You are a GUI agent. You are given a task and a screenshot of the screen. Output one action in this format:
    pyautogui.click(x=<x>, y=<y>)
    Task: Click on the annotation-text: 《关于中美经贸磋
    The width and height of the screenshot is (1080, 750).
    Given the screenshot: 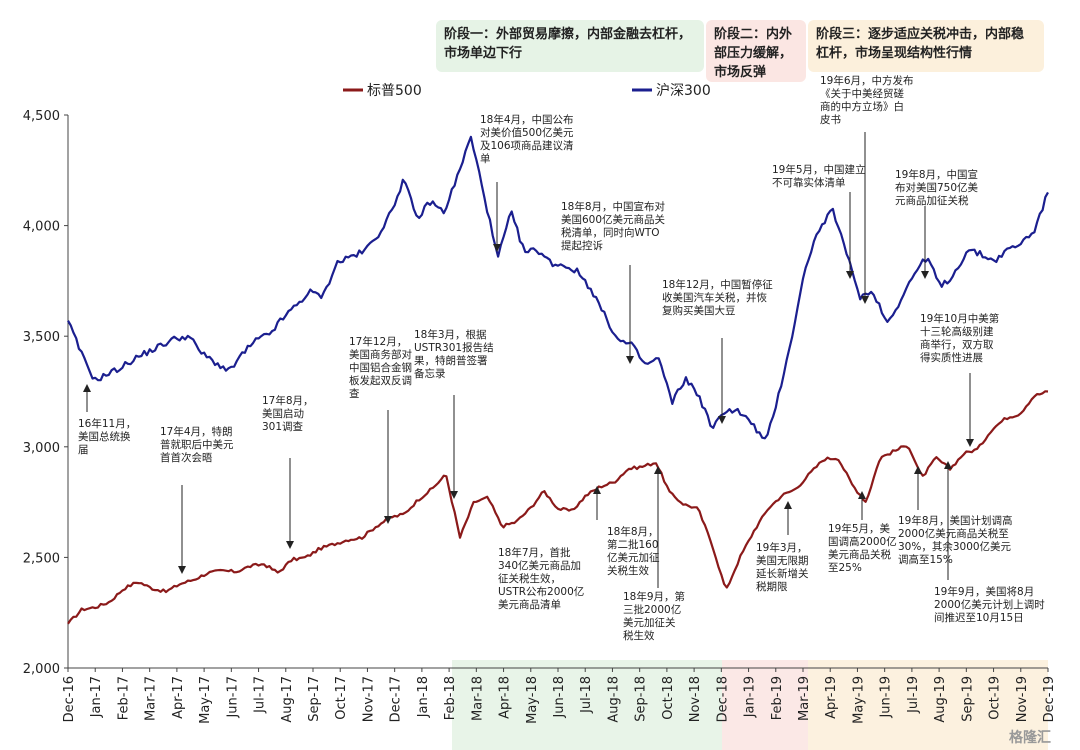 What is the action you would take?
    pyautogui.click(x=862, y=93)
    